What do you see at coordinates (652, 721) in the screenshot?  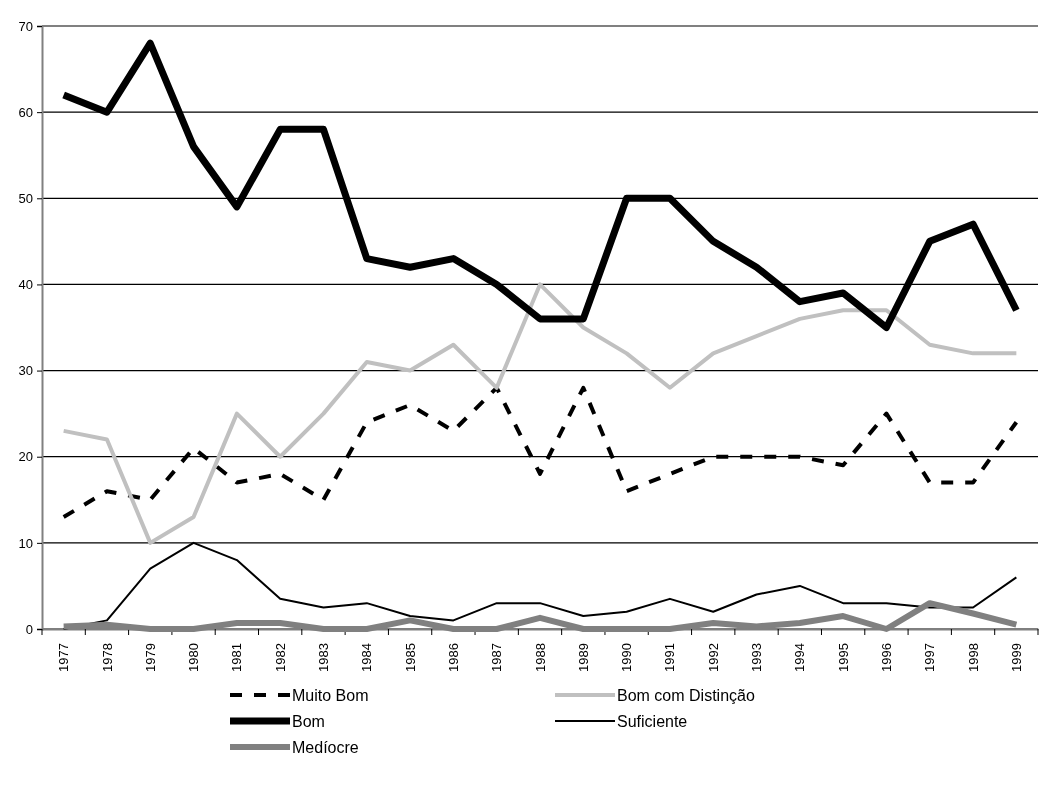 I see `legend-label: Suficiente` at bounding box center [652, 721].